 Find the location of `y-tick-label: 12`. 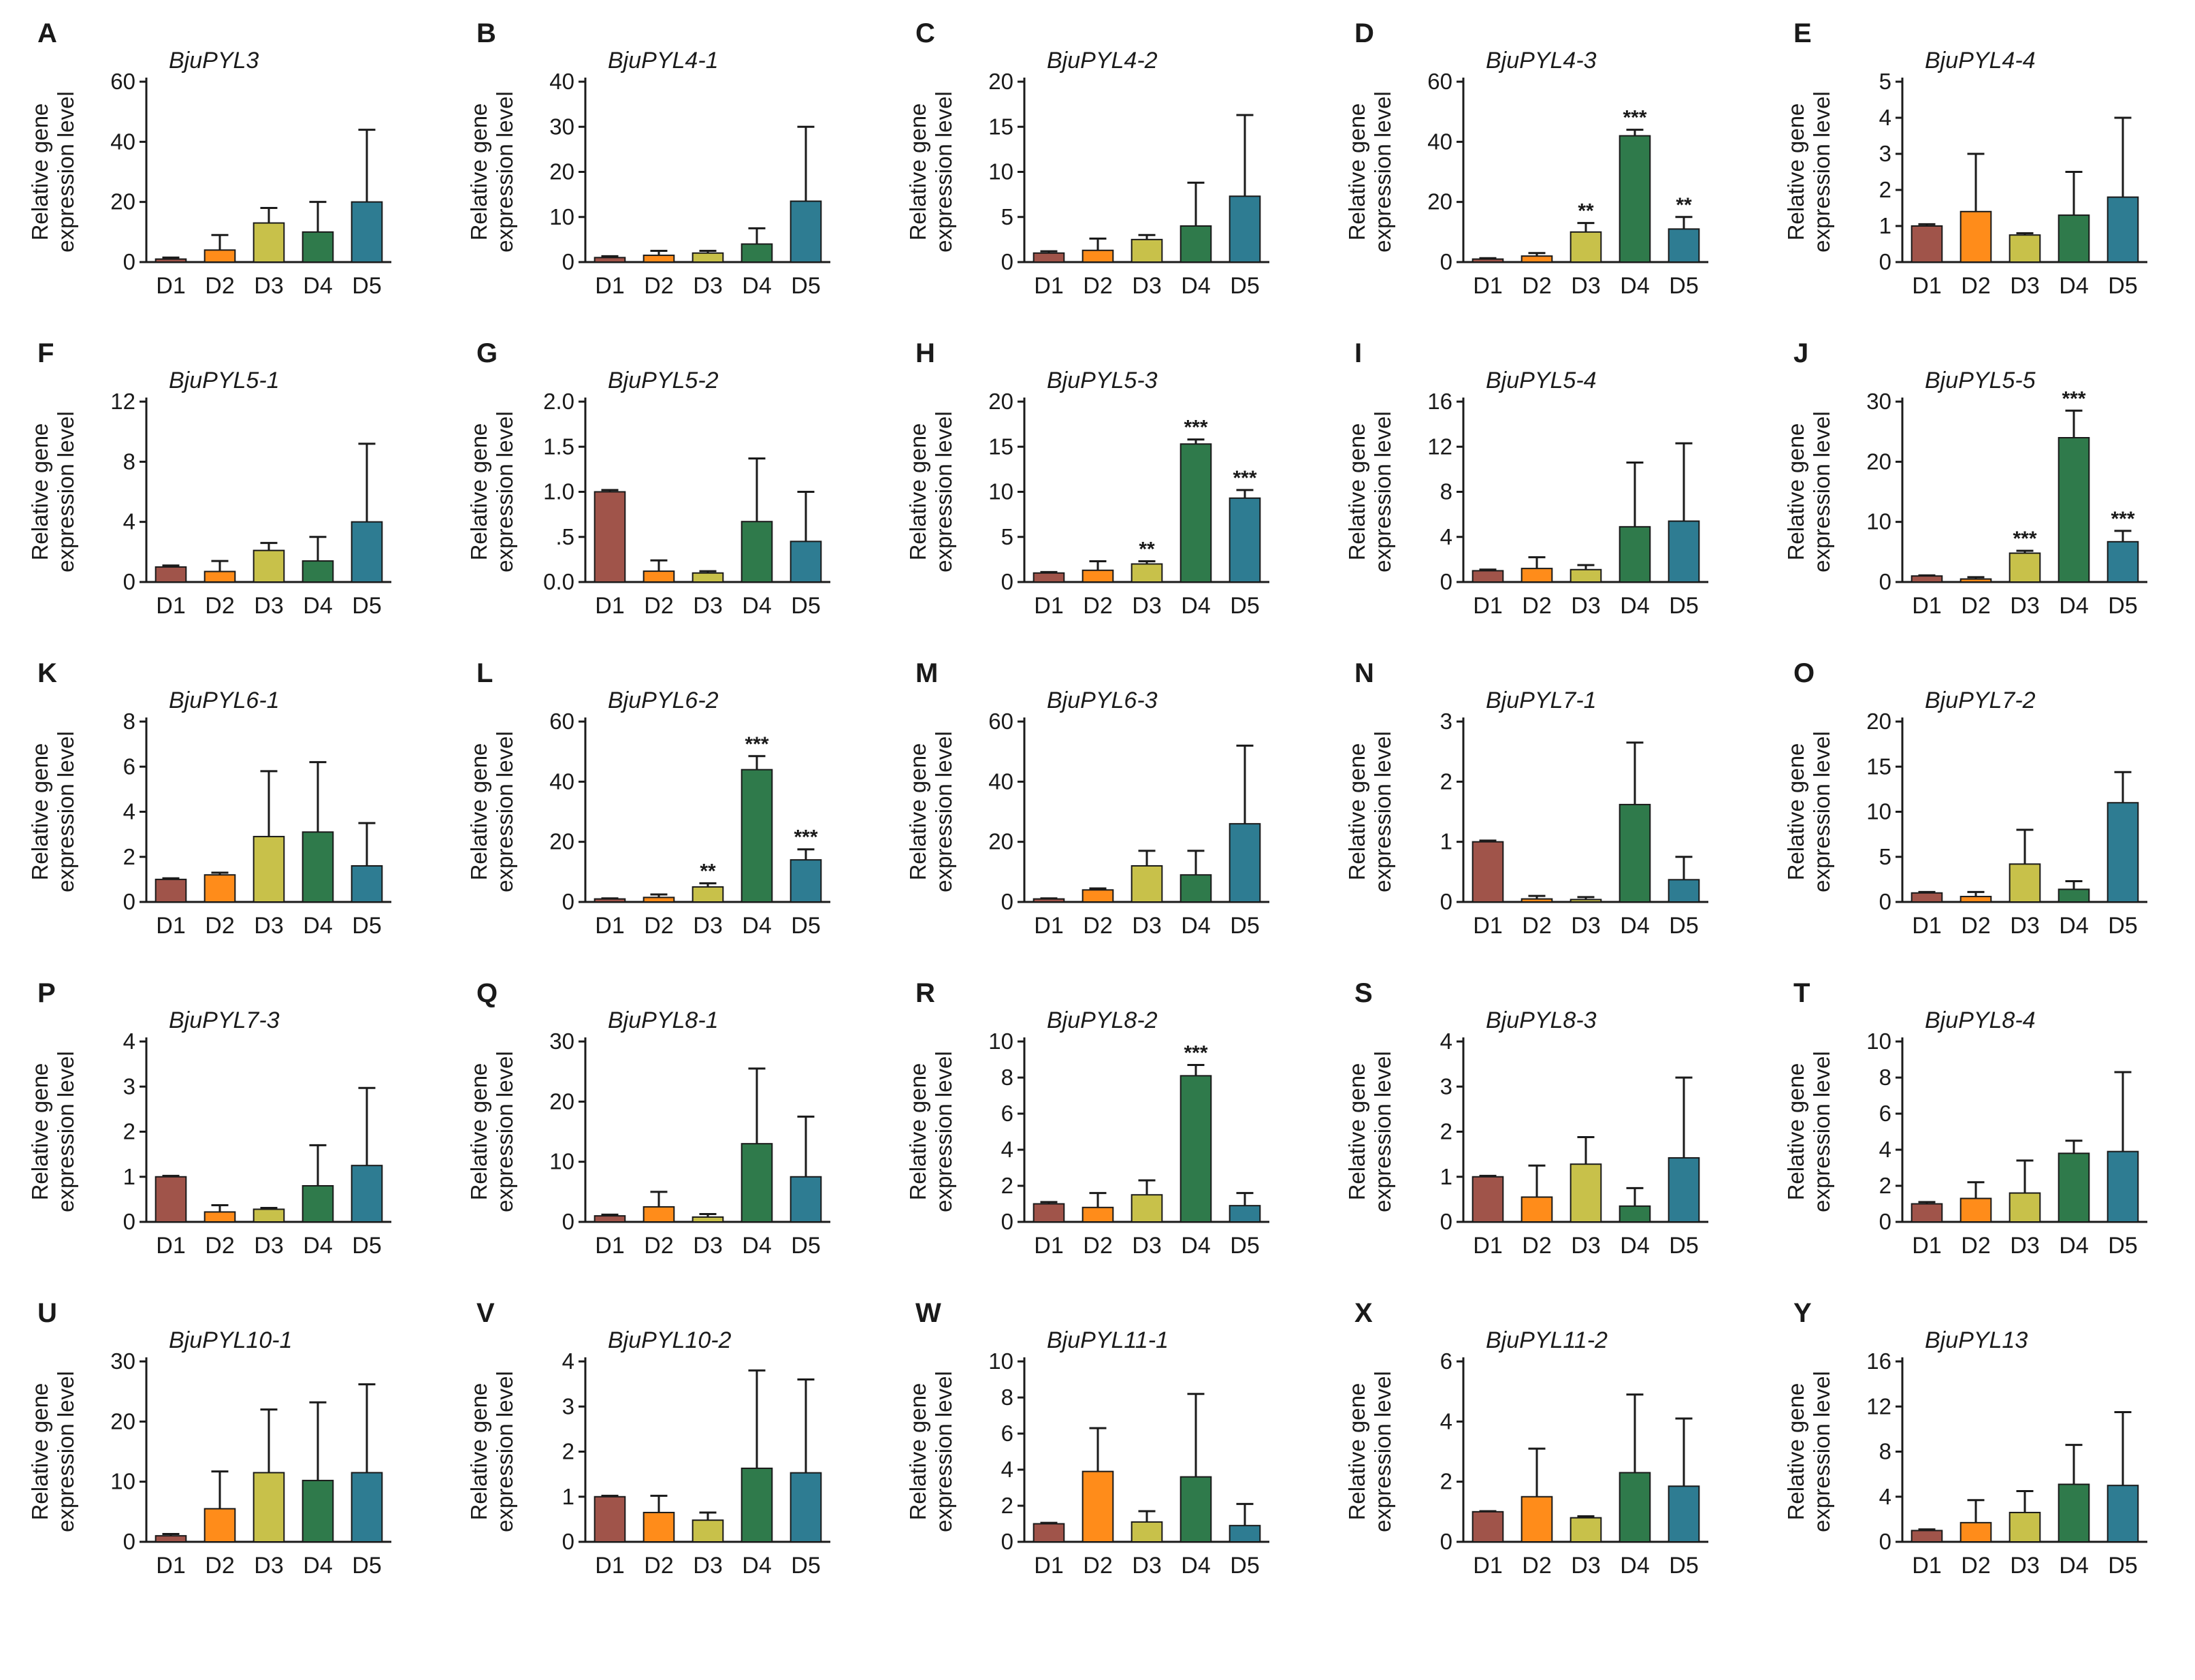

y-tick-label: 12 is located at coordinates (123, 402).